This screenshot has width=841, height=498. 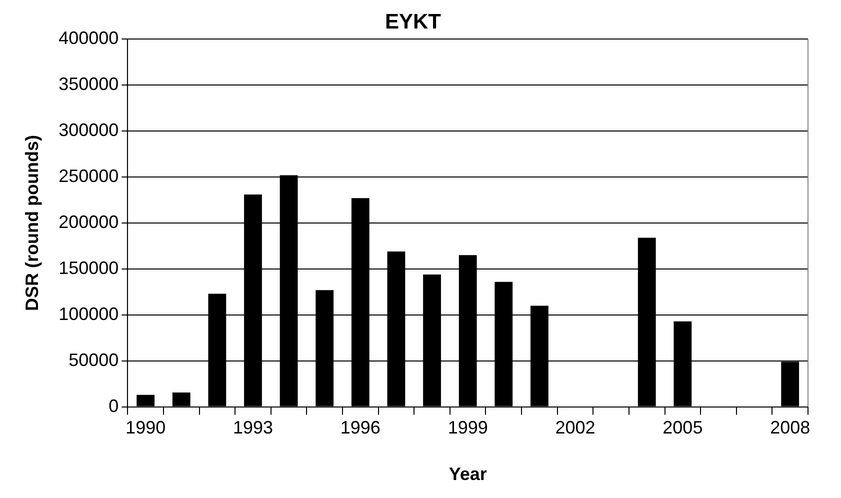 What do you see at coordinates (88, 38) in the screenshot?
I see `y-tick-label: 400000` at bounding box center [88, 38].